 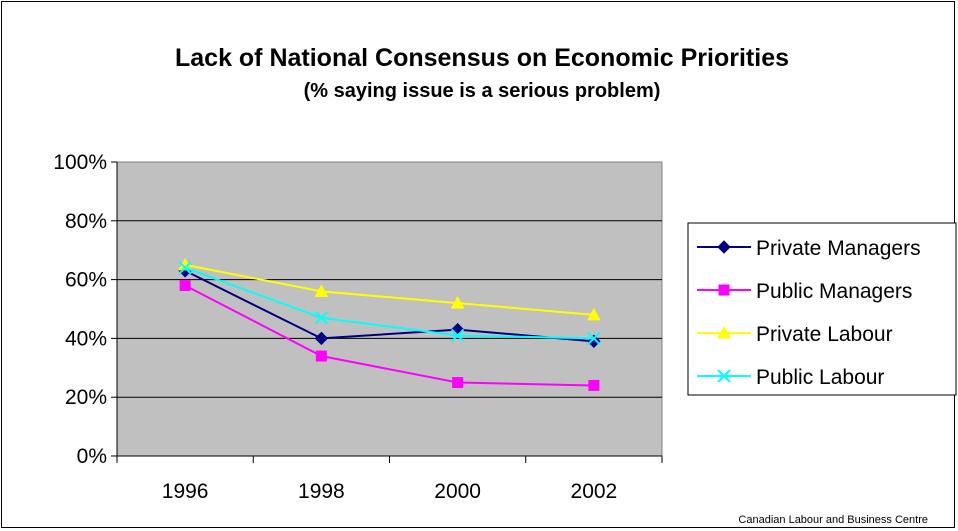 What do you see at coordinates (321, 491) in the screenshot?
I see `x-tick-label: 1998` at bounding box center [321, 491].